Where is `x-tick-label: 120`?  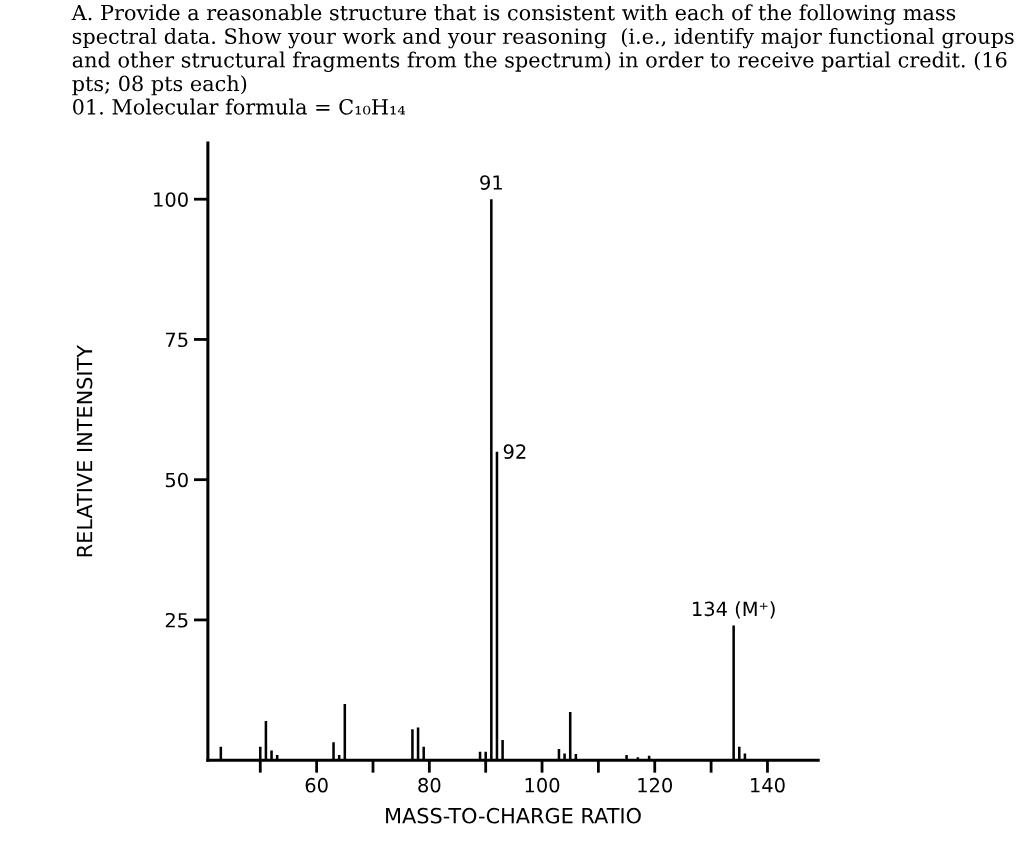 x-tick-label: 120 is located at coordinates (655, 785).